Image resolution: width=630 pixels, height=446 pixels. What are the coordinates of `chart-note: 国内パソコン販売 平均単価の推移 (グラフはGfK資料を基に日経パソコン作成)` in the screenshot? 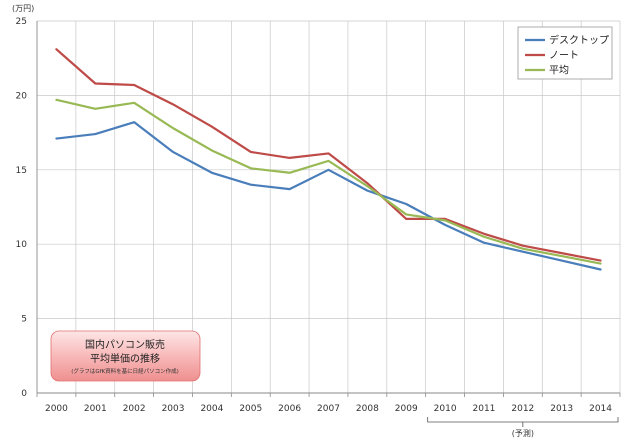 It's located at (125, 356).